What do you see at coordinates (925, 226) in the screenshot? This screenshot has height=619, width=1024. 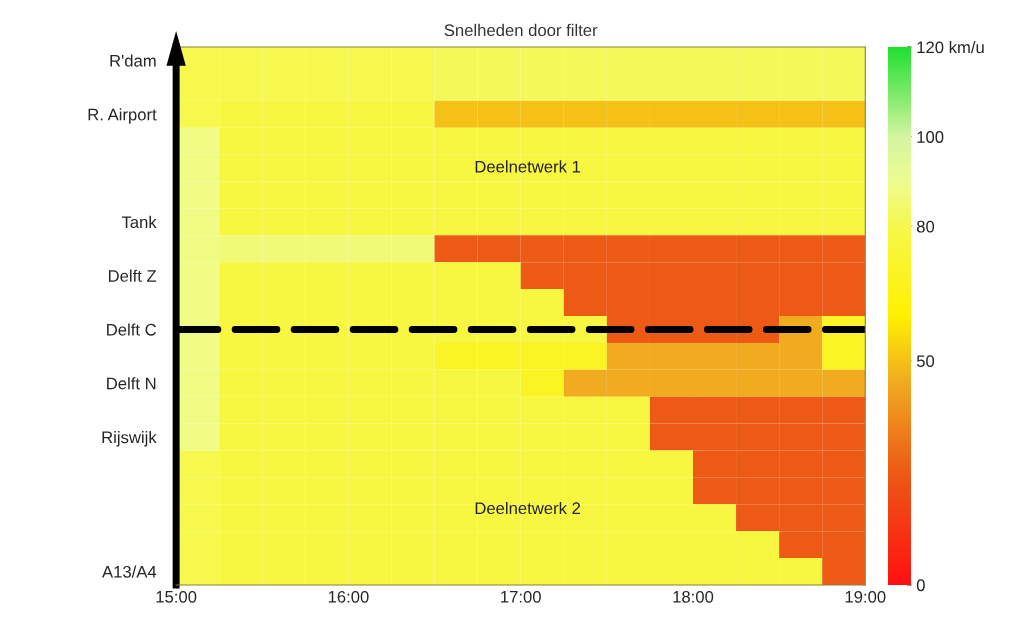 I see `color-bar-label: 80` at bounding box center [925, 226].